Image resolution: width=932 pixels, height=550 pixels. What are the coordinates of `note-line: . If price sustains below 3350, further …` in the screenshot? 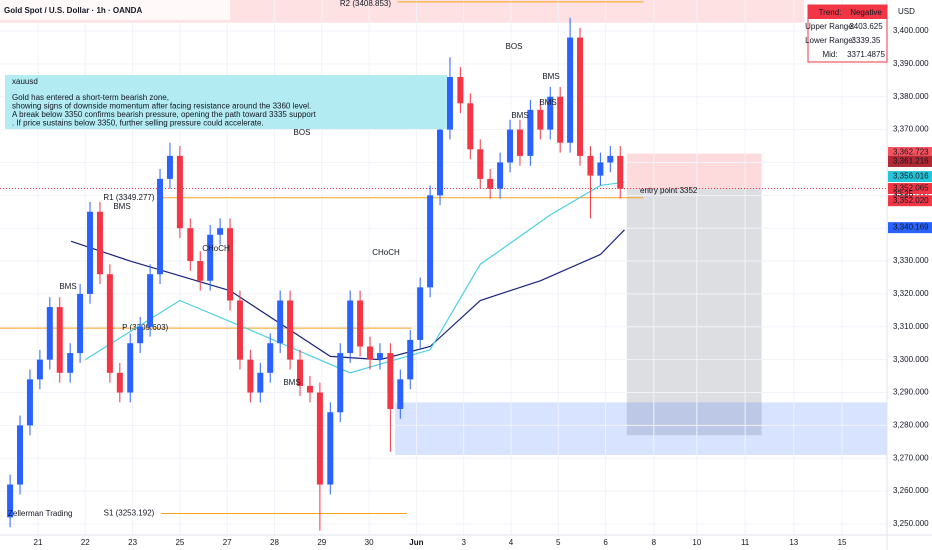 It's located at (138, 123).